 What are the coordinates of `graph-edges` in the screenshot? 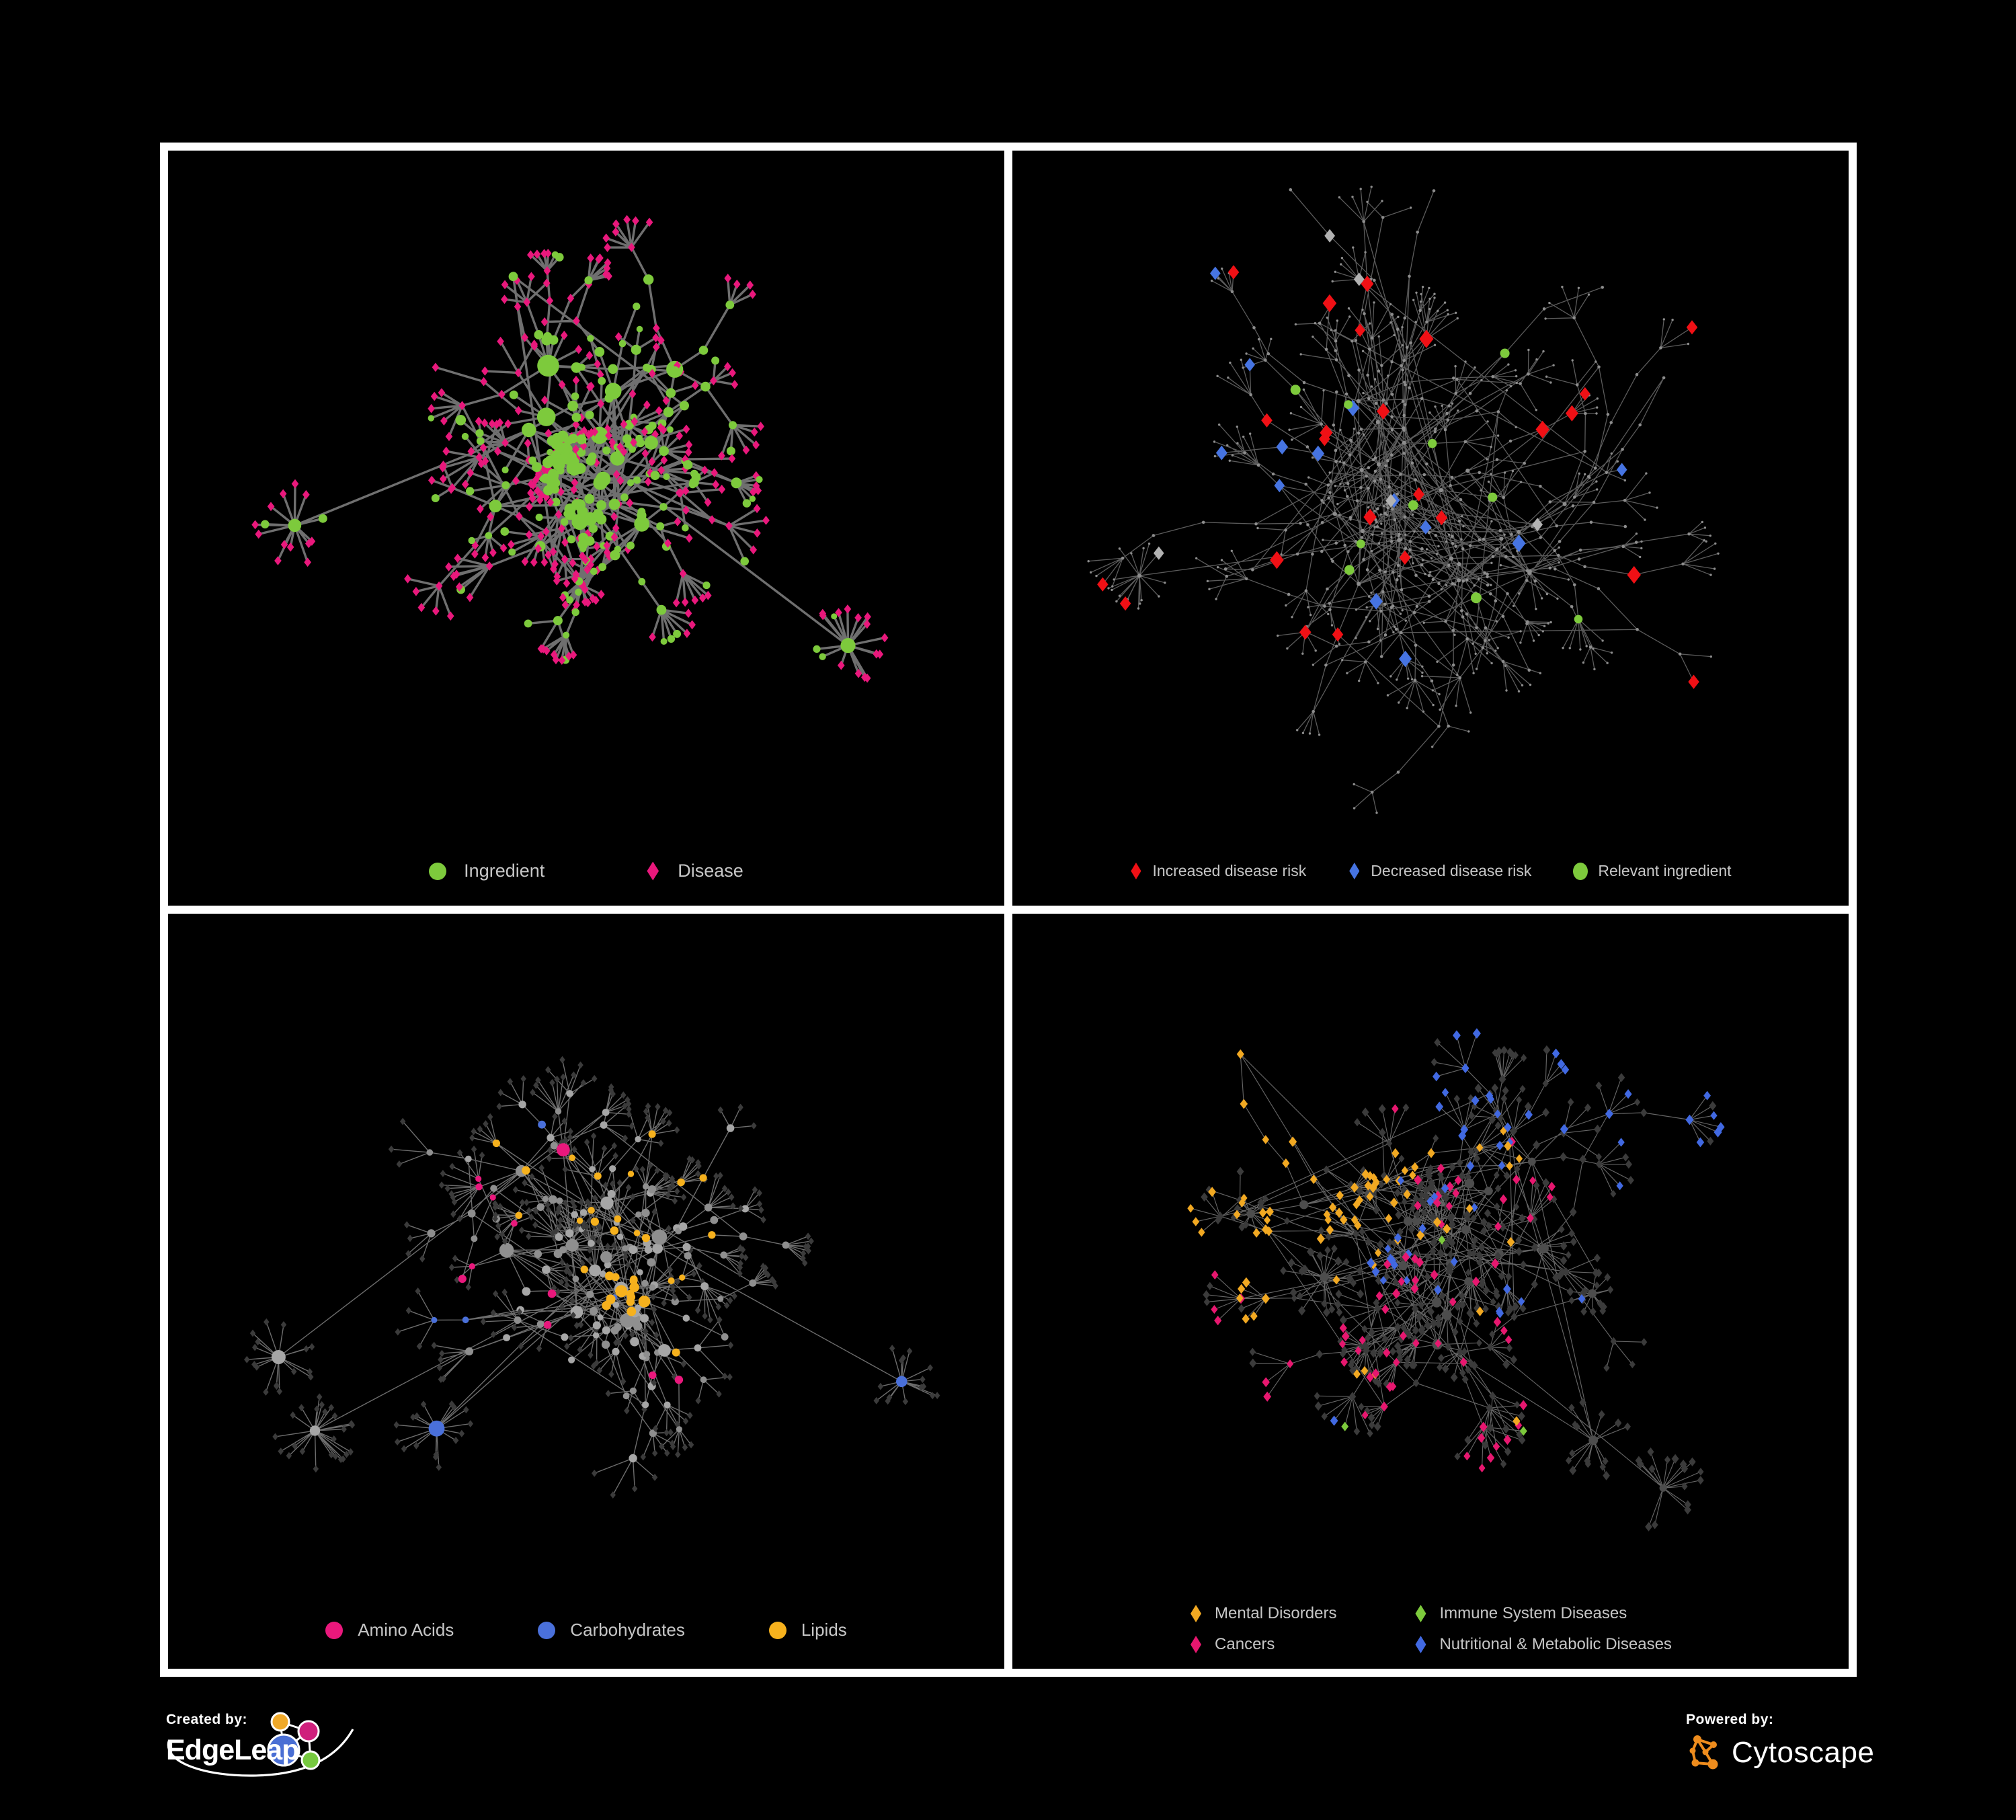 It's located at (592, 1277).